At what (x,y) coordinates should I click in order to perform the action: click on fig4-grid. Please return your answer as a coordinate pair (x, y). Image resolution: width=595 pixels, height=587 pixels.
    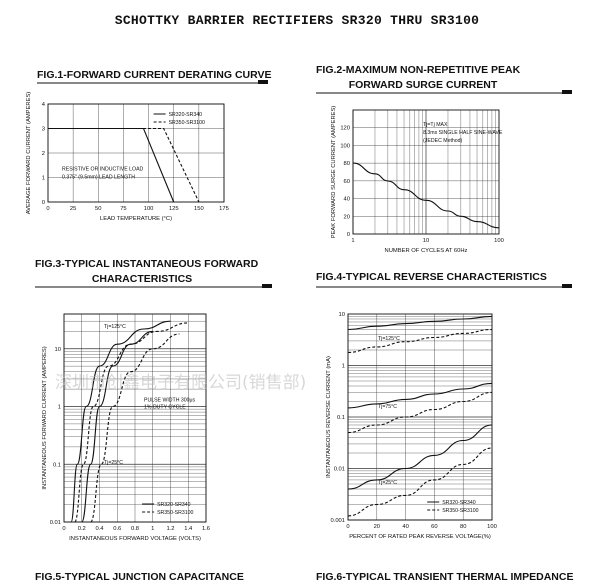
    Looking at the image, I should click on (420, 417).